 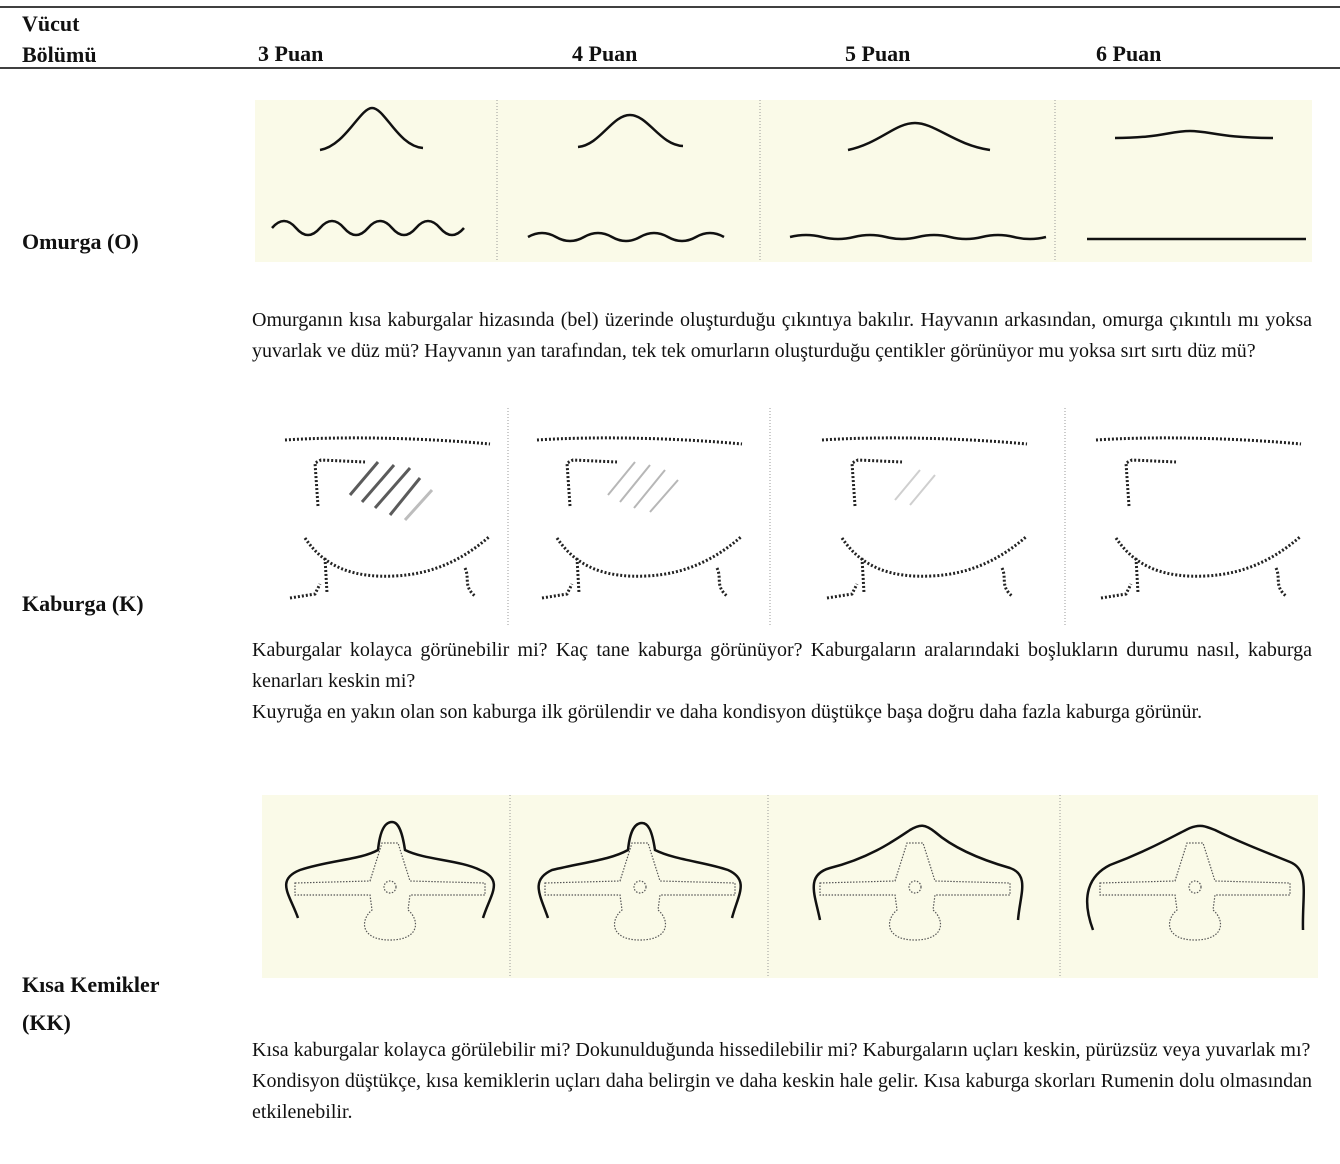 What do you see at coordinates (788, 181) in the screenshot?
I see `spine-figures` at bounding box center [788, 181].